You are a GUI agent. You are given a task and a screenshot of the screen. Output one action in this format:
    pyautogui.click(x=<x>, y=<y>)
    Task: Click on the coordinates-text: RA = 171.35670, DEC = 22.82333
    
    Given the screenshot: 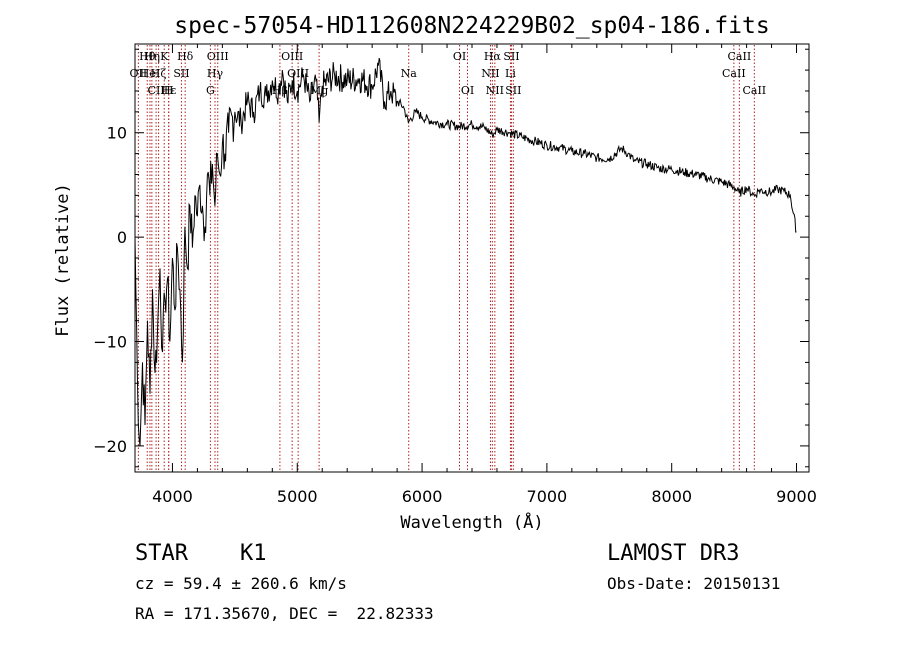 What is the action you would take?
    pyautogui.click(x=284, y=613)
    